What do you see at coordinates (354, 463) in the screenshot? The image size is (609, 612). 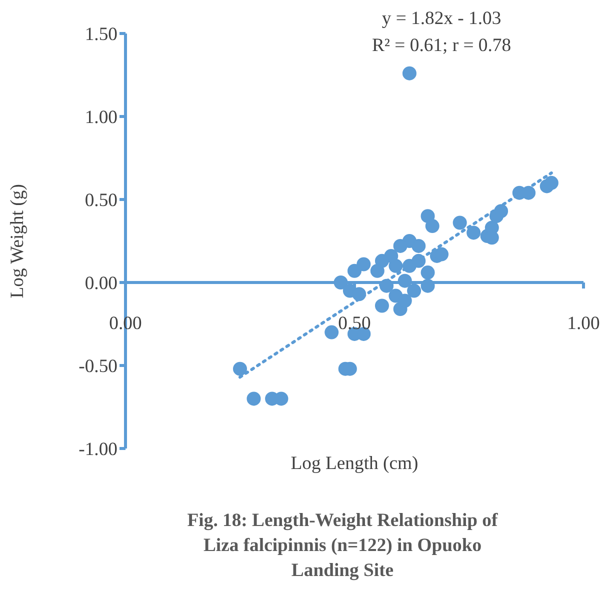 I see `x-axis-title: Log Length (cm)` at bounding box center [354, 463].